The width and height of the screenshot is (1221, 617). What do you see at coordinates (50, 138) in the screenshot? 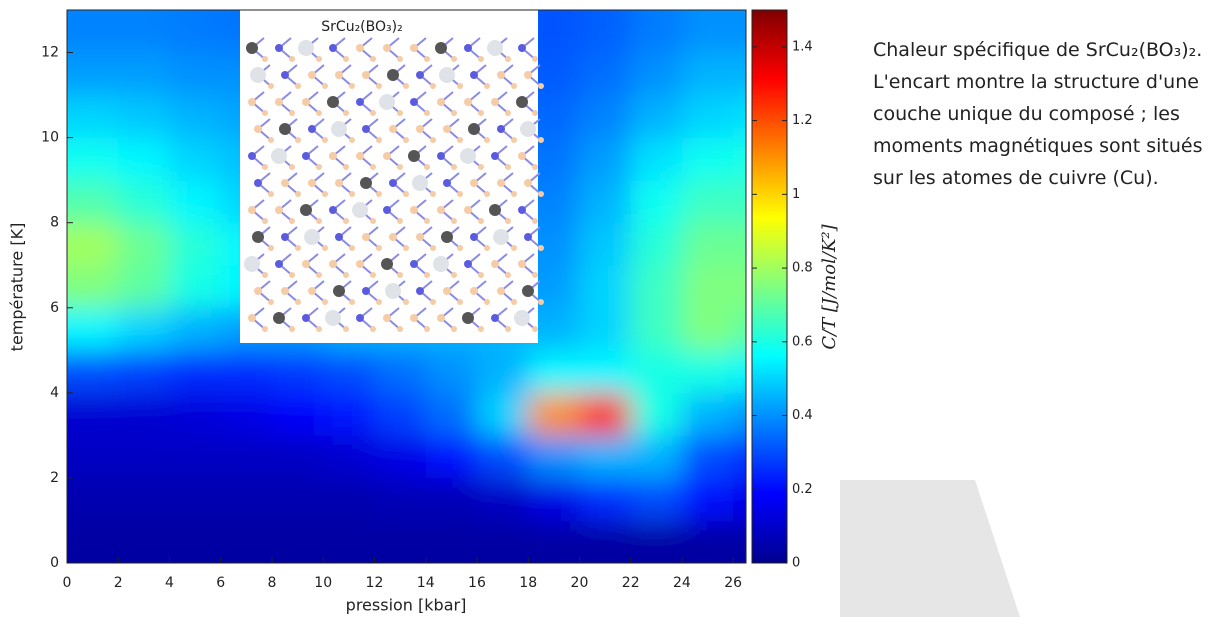
I see `y-tick-label: 10` at bounding box center [50, 138].